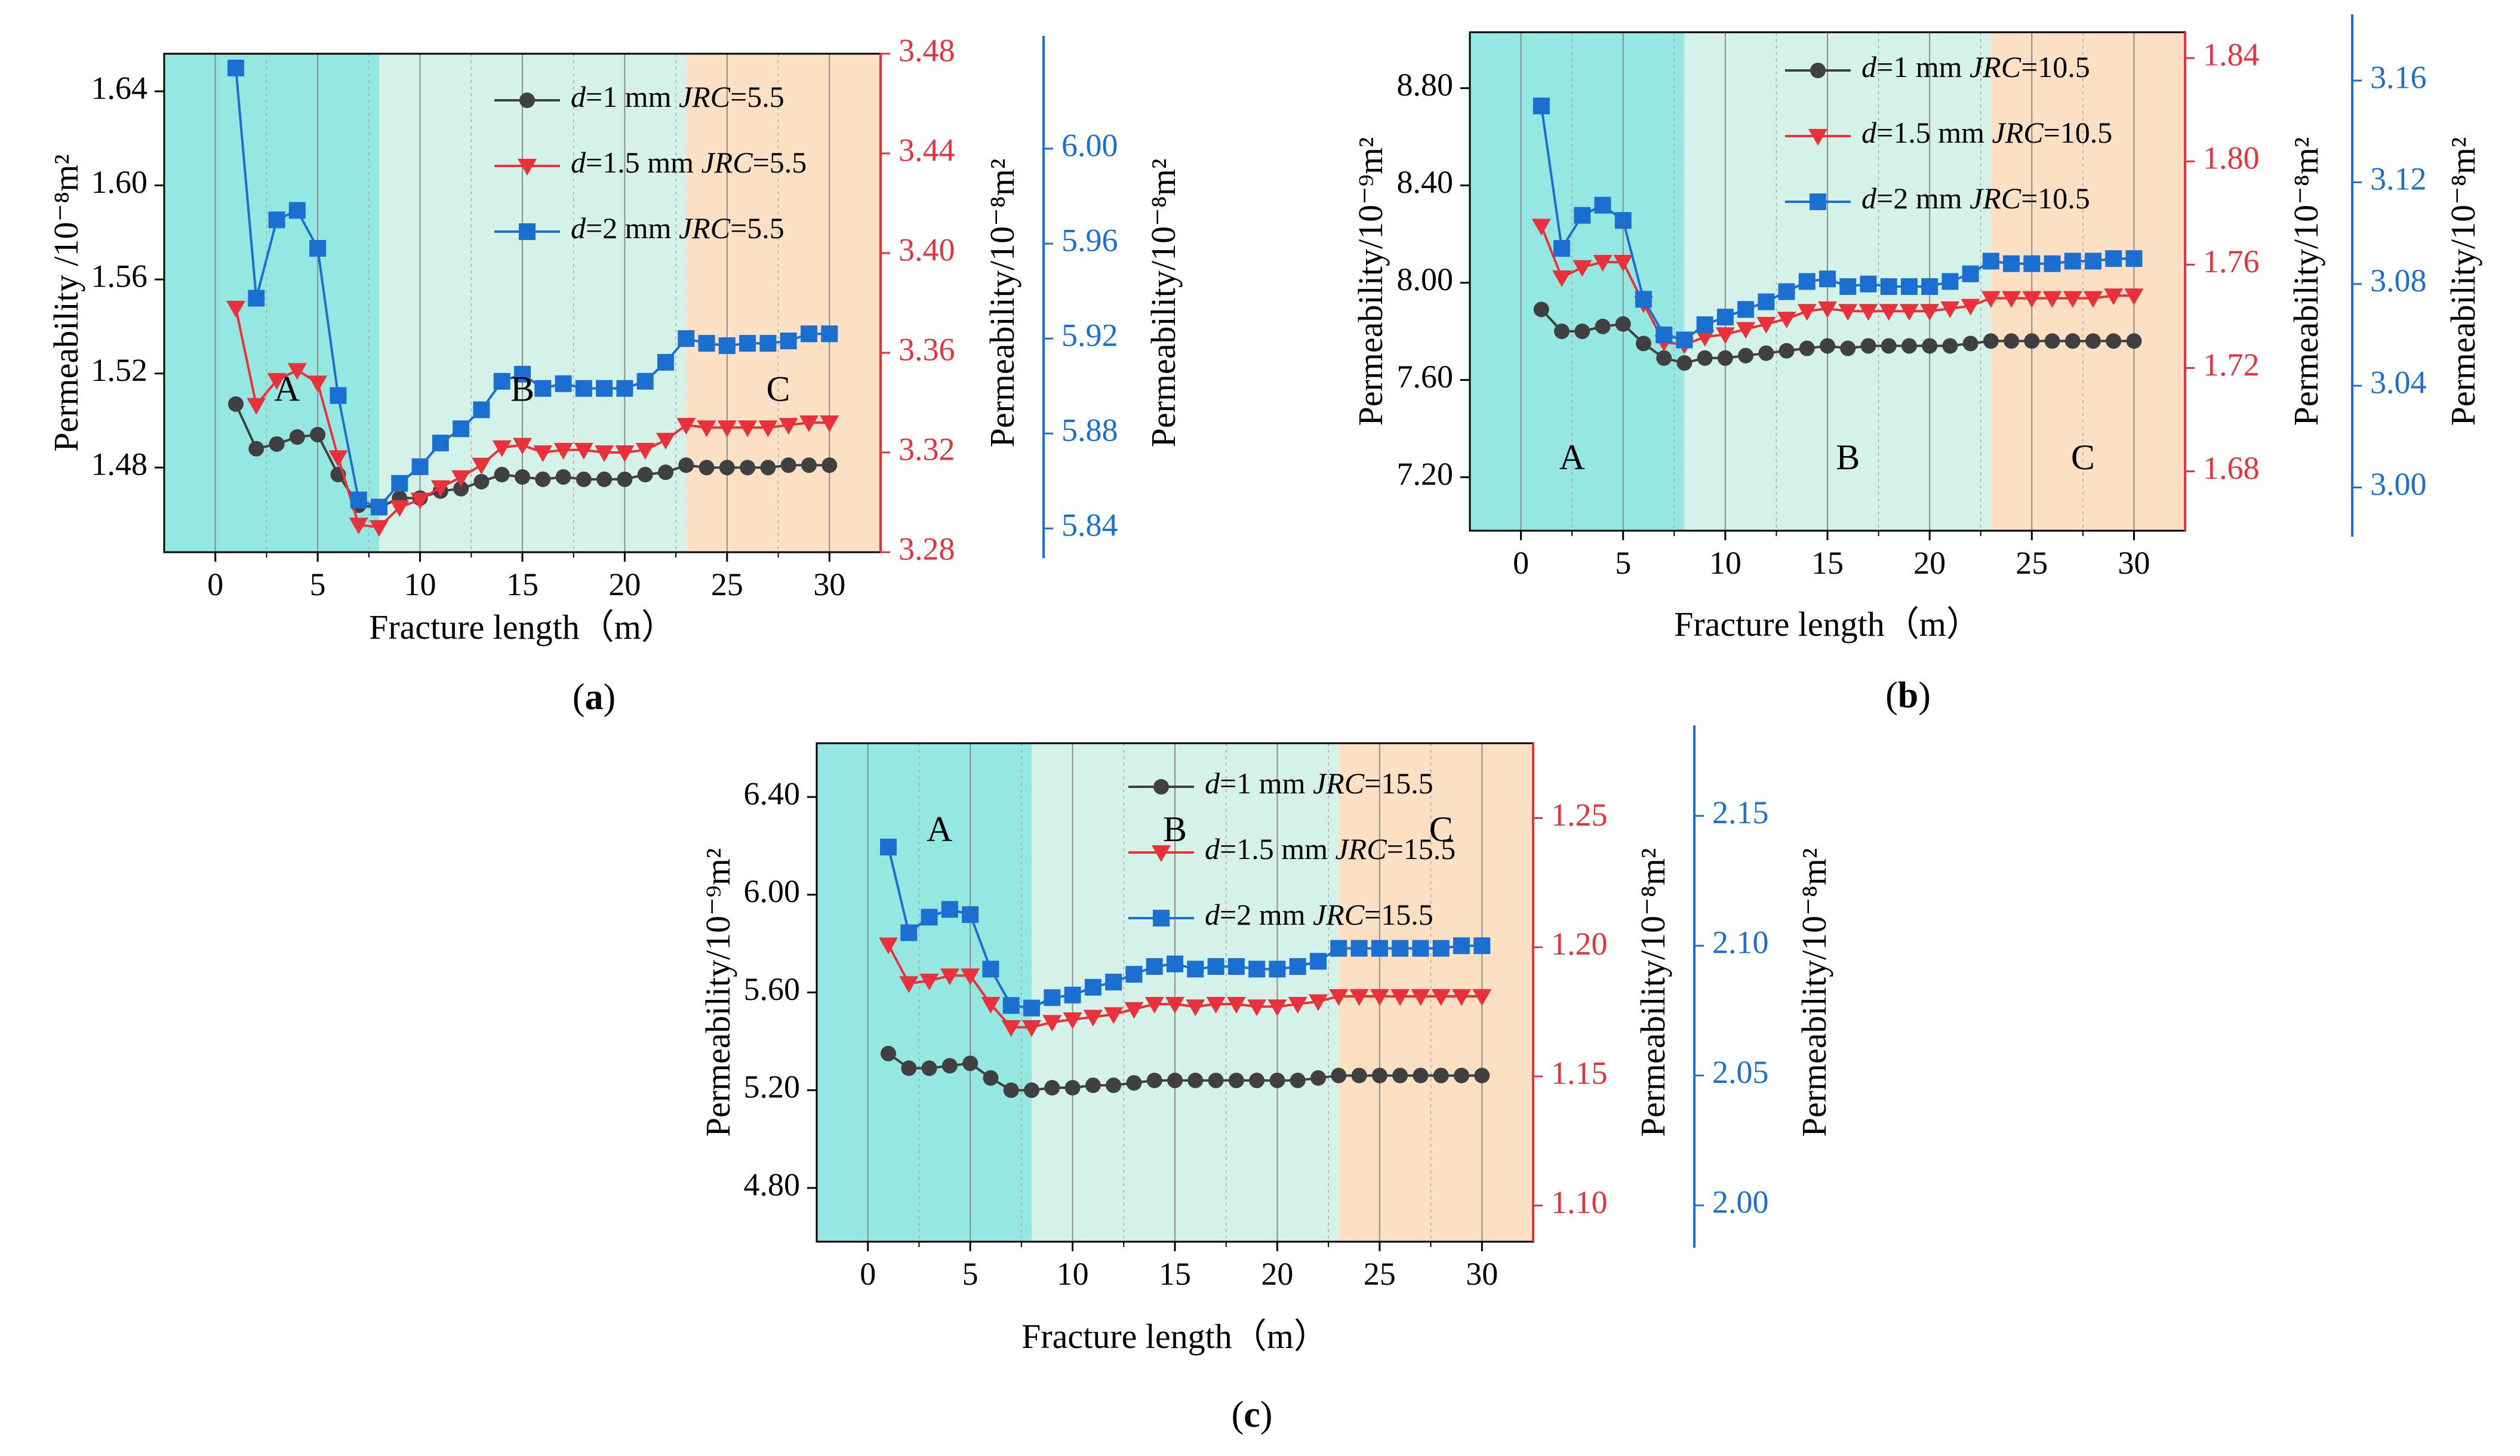 Image resolution: width=2520 pixels, height=1456 pixels. I want to click on left-y-tick-label: 4.80, so click(772, 1184).